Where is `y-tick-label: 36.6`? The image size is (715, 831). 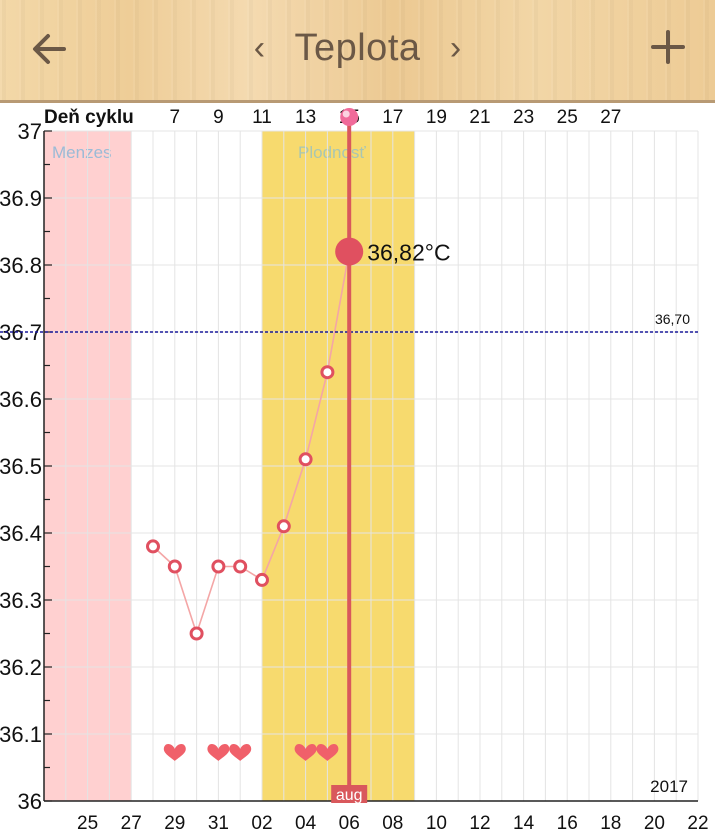
y-tick-label: 36.6 is located at coordinates (21, 399).